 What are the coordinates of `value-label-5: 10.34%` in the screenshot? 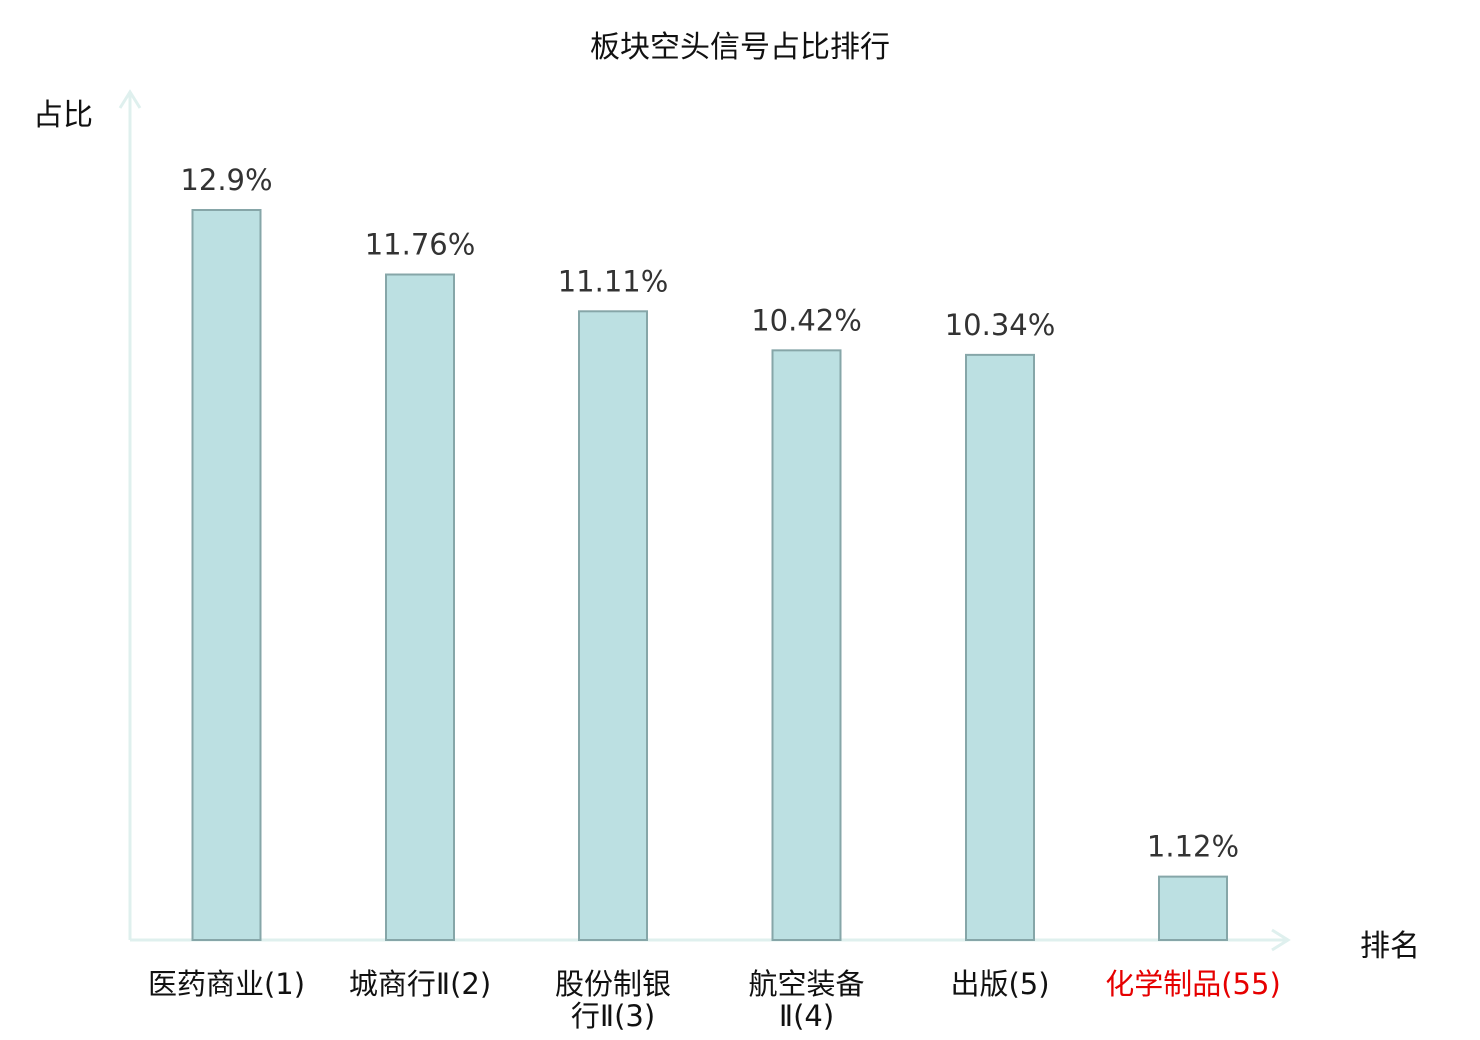 It's located at (1000, 325).